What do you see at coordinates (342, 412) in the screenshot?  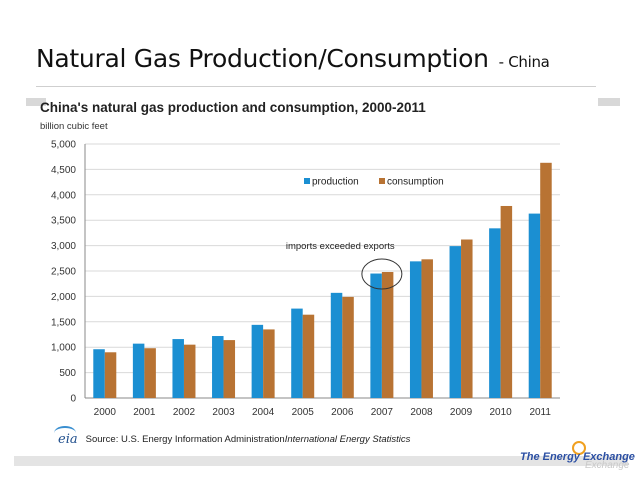 I see `x-tick-label: 2006` at bounding box center [342, 412].